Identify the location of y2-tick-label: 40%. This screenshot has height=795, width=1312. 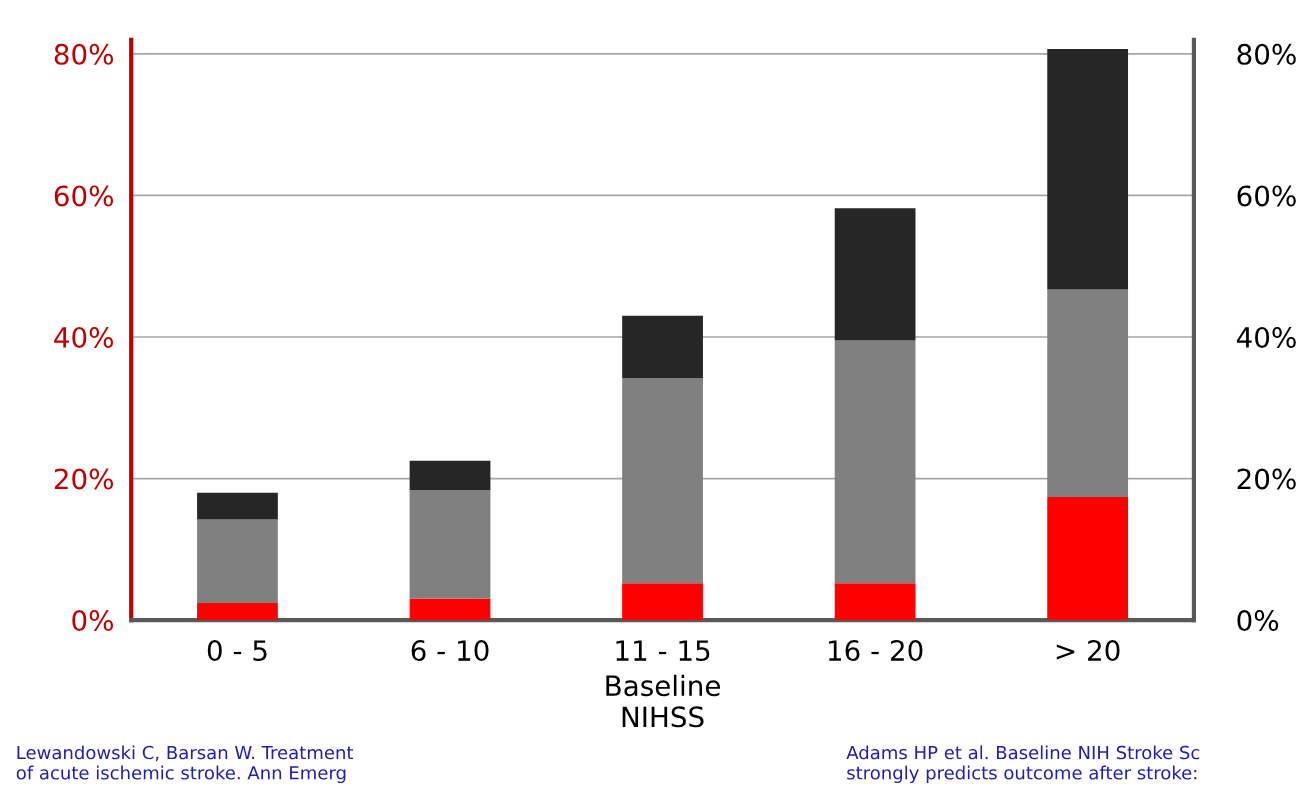
(1266, 337).